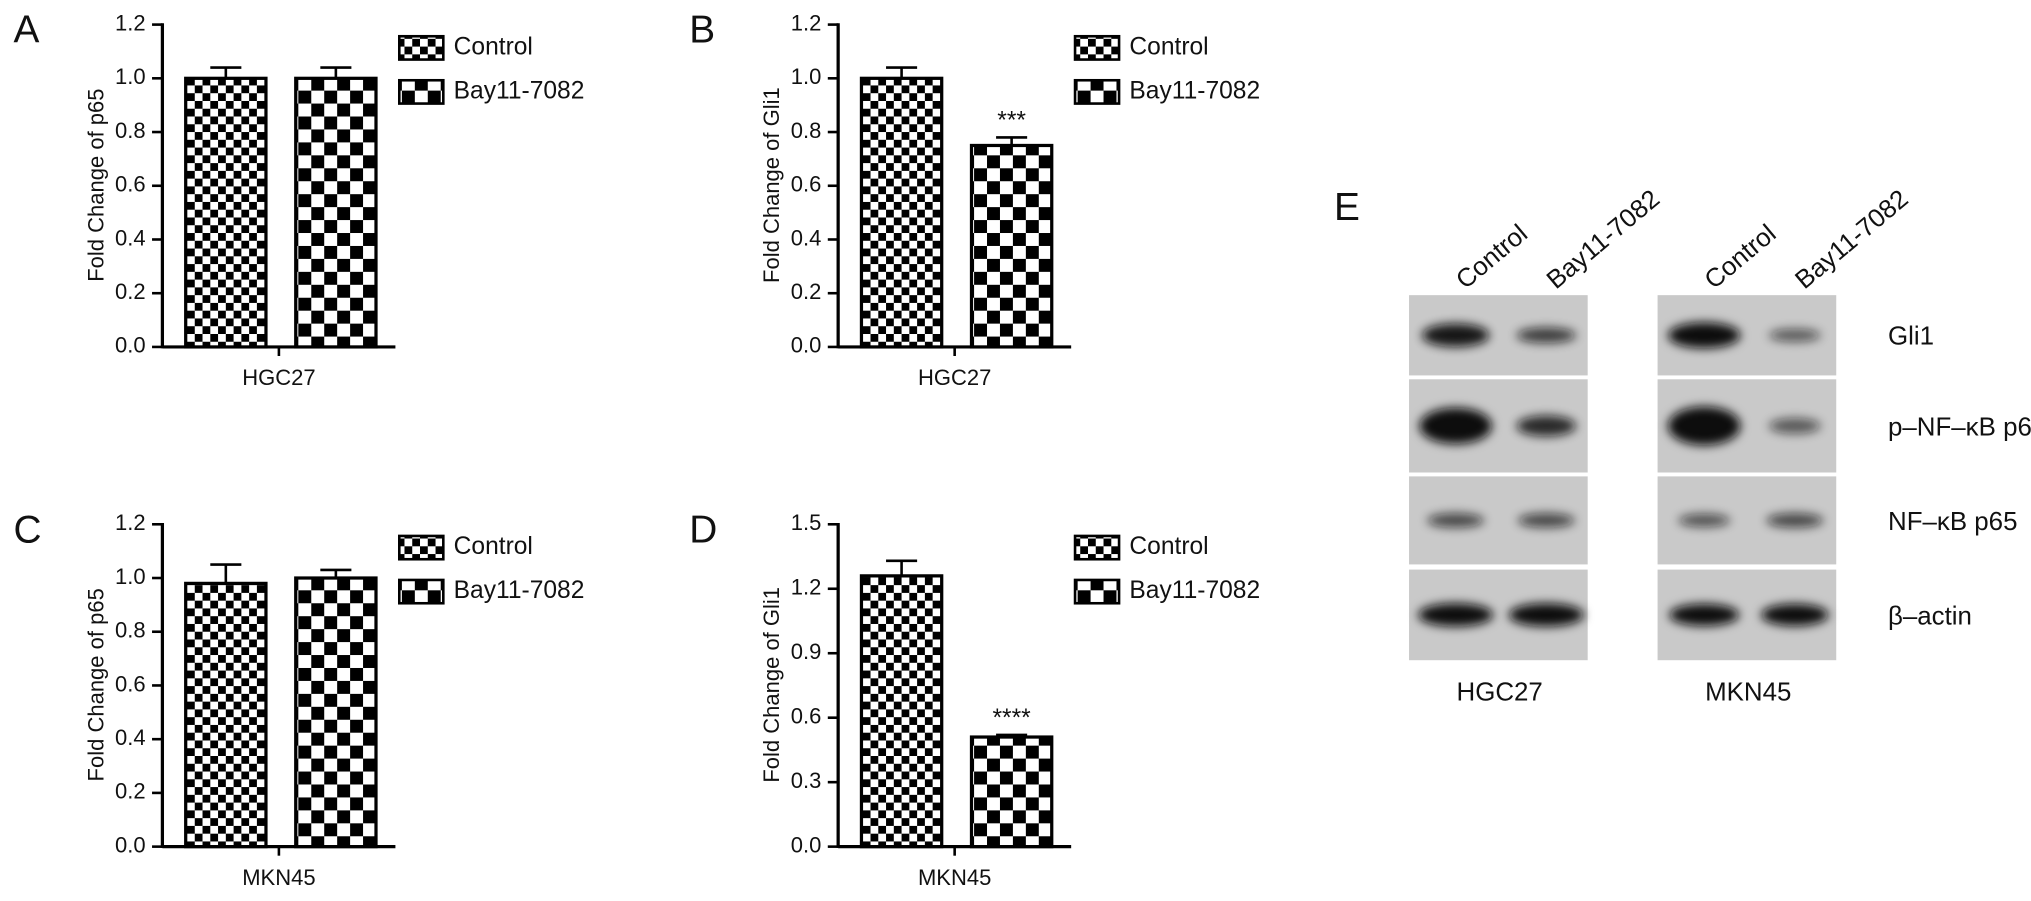 The width and height of the screenshot is (2031, 901). What do you see at coordinates (806, 780) in the screenshot?
I see `y-tick-label: 0.3` at bounding box center [806, 780].